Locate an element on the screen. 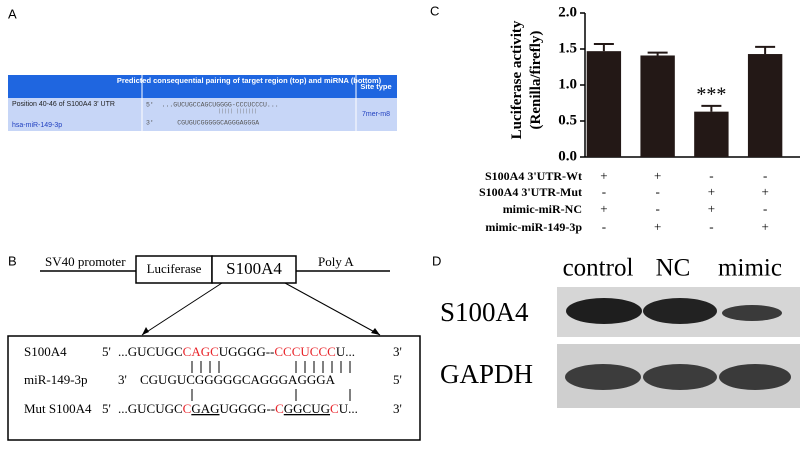 The image size is (800, 449). table-cell: 7mer-m8 is located at coordinates (376, 114).